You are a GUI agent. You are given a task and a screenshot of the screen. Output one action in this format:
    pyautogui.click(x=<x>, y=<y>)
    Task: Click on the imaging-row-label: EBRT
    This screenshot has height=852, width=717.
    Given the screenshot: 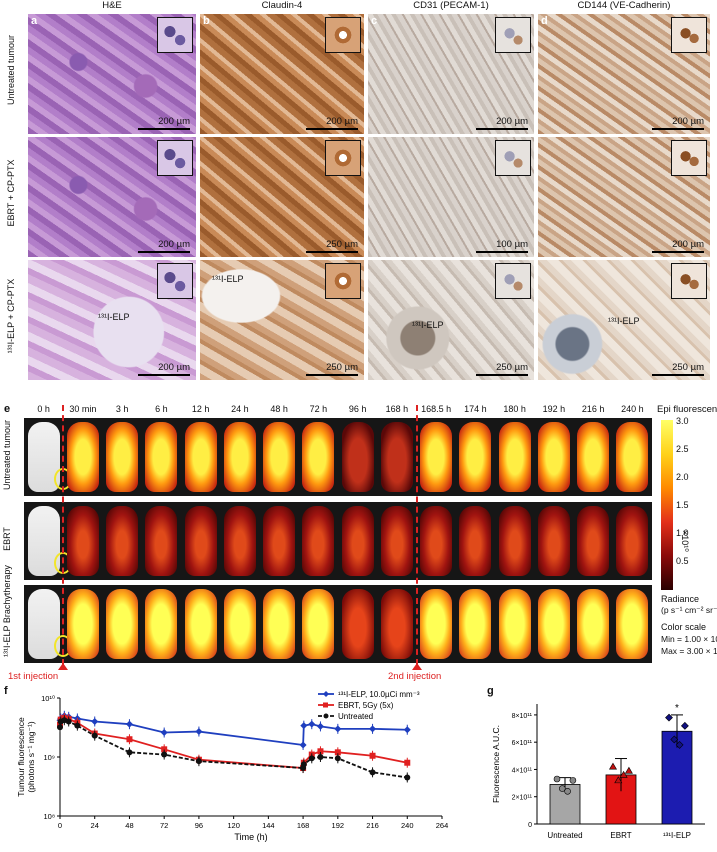 What is the action you would take?
    pyautogui.click(x=7, y=539)
    